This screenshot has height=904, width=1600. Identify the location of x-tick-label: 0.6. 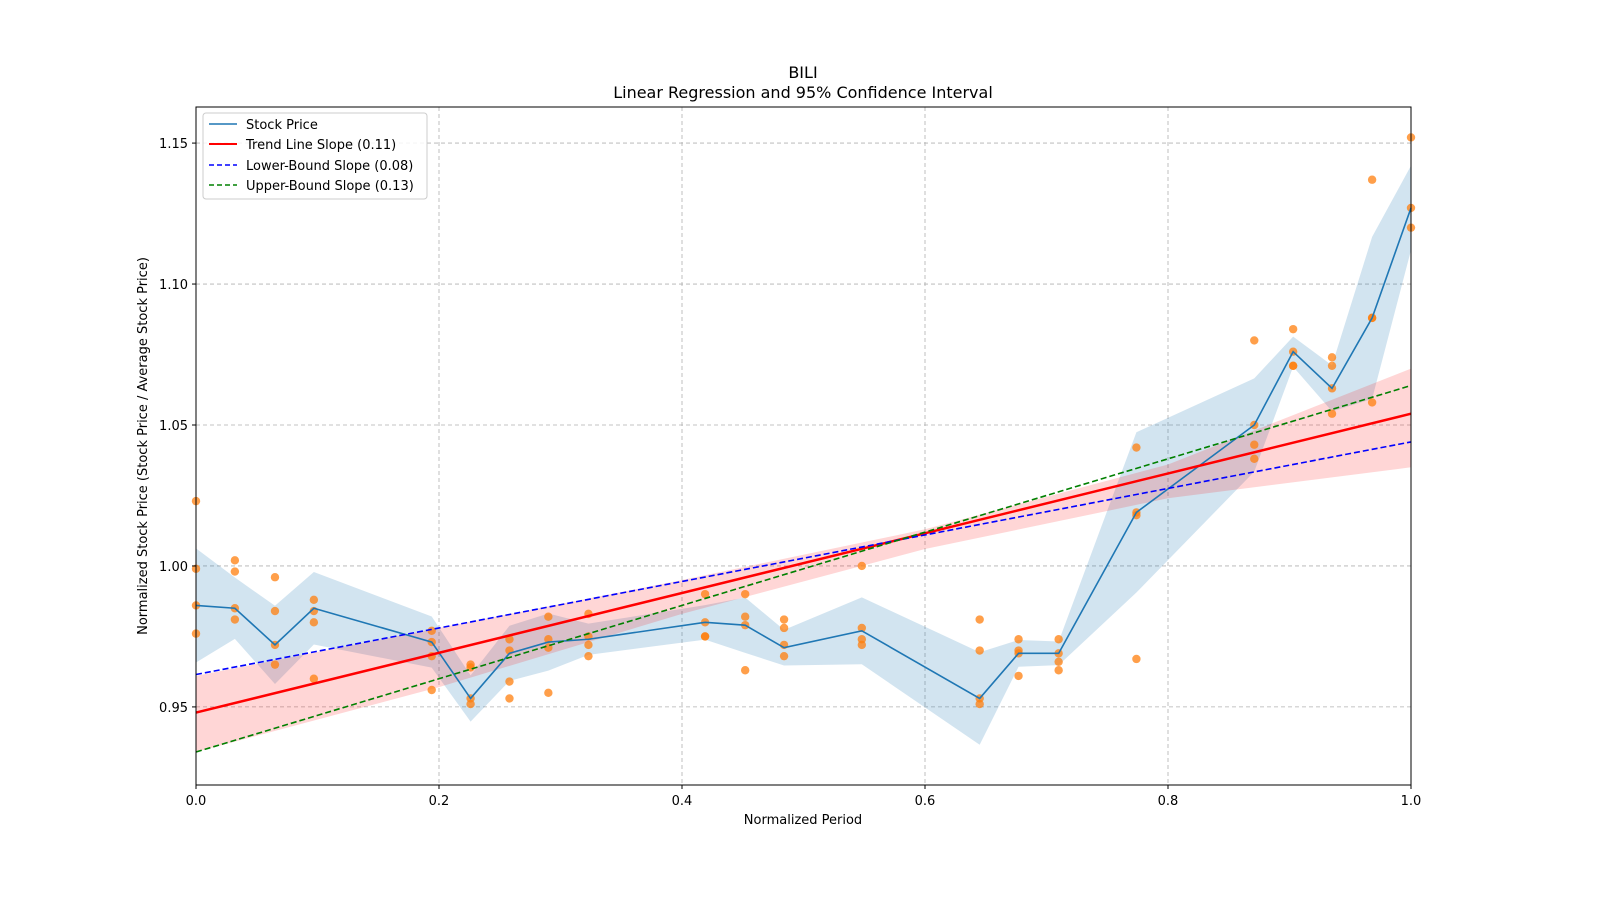
(925, 801).